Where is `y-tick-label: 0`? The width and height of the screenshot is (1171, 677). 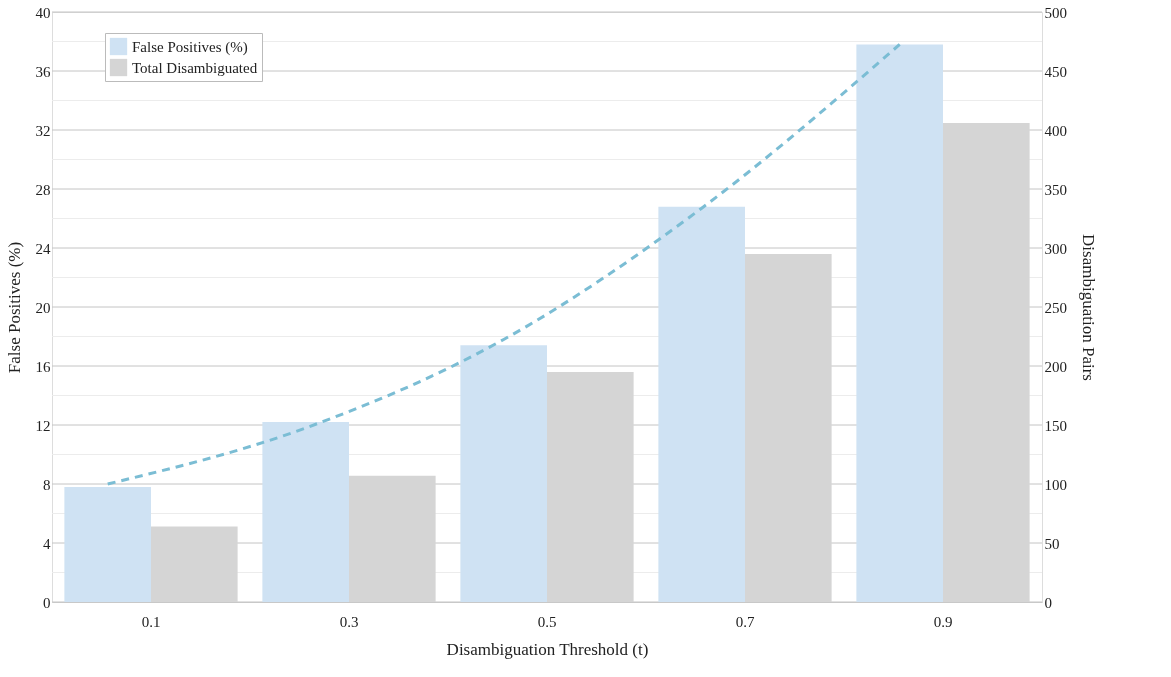 y-tick-label: 0 is located at coordinates (47, 602).